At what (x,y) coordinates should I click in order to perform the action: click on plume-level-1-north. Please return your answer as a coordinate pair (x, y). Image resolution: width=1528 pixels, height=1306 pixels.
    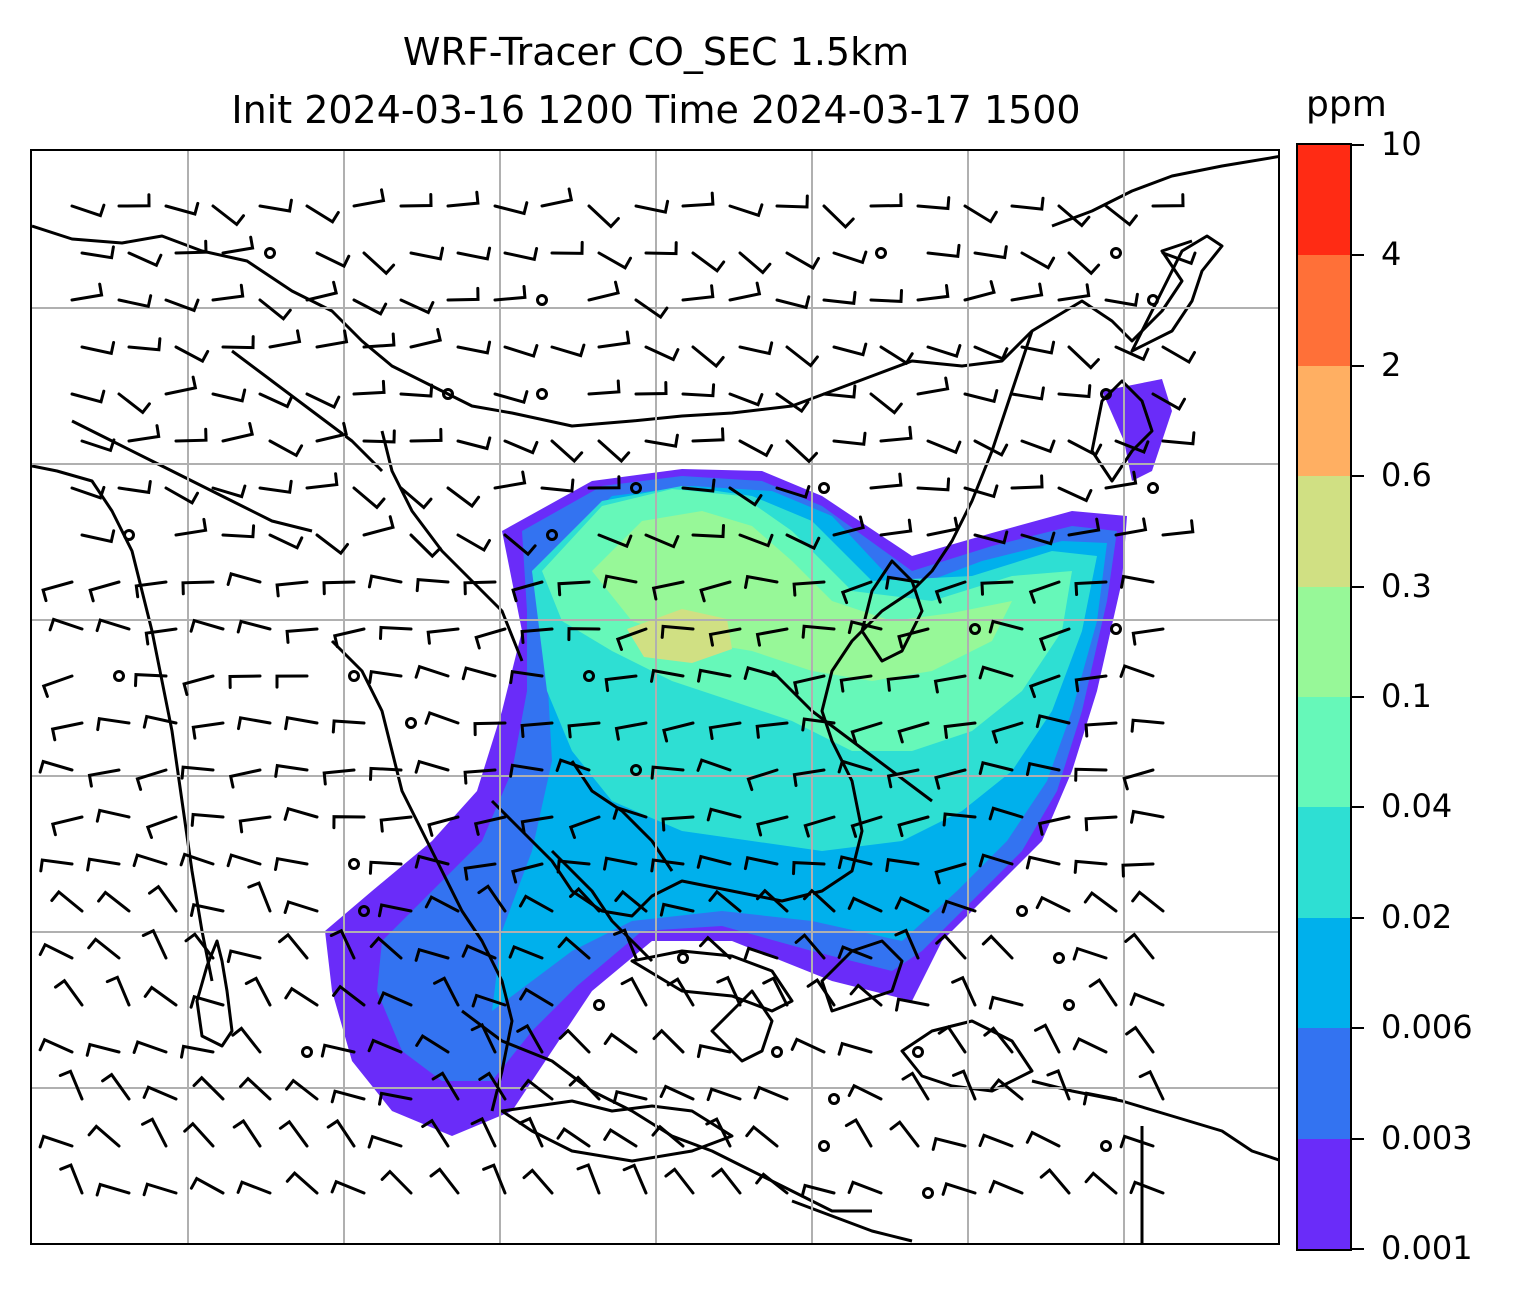
    Looking at the image, I should click on (1137, 430).